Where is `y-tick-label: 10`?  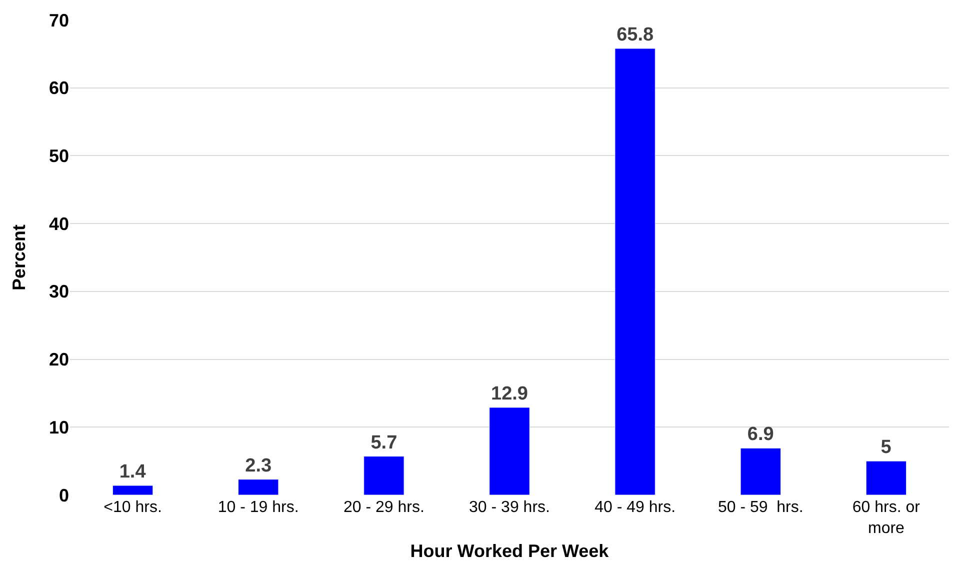
y-tick-label: 10 is located at coordinates (58, 427).